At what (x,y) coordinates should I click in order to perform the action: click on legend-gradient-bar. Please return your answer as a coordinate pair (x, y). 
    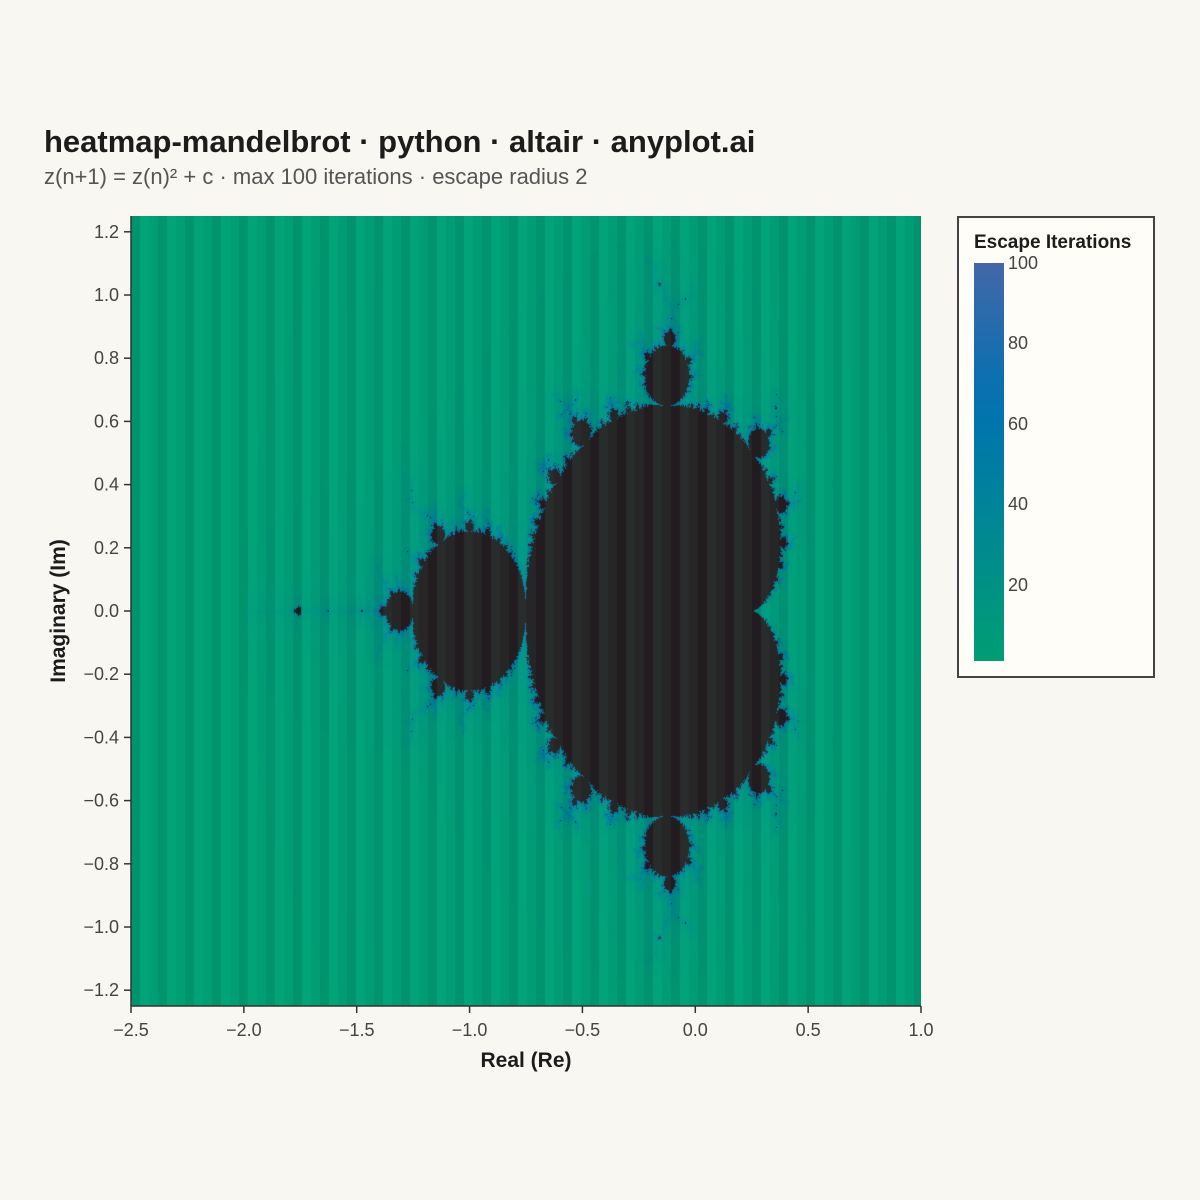
    Looking at the image, I should click on (989, 462).